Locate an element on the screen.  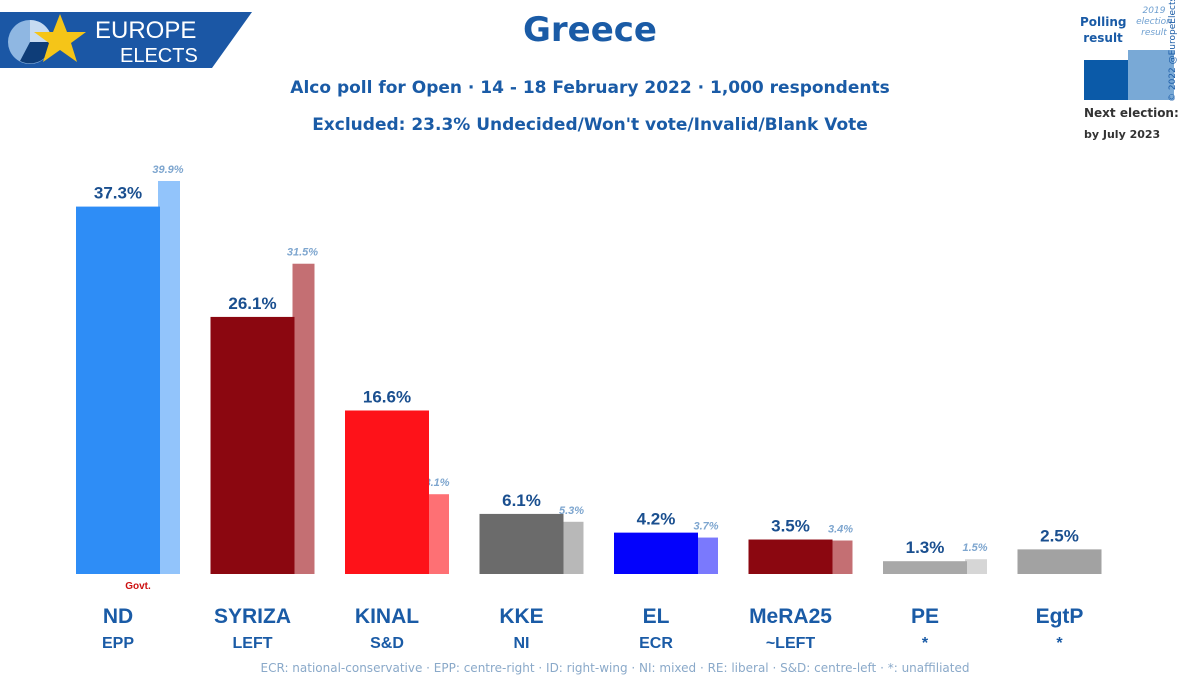
party-name-pe: PE is located at coordinates (925, 616).